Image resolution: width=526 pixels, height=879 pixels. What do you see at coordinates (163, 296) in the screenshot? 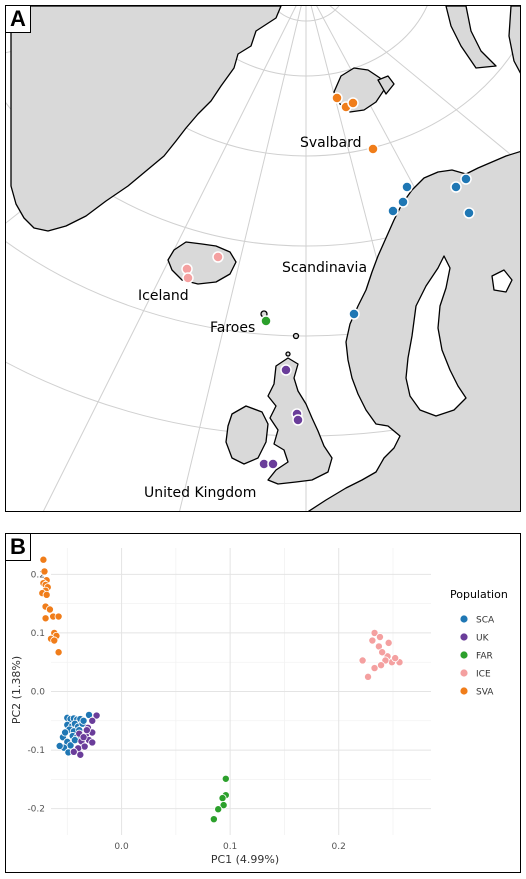
I see `label-iceland: Iceland` at bounding box center [163, 296].